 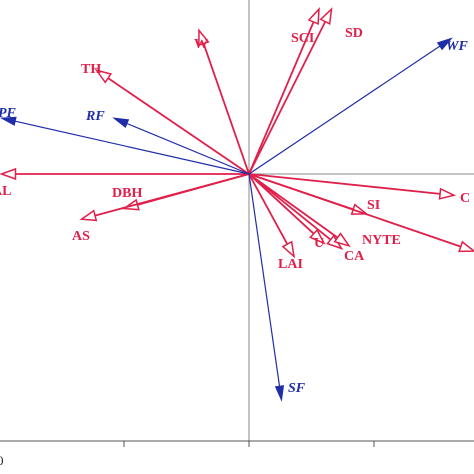 What do you see at coordinates (281, 98) in the screenshot?
I see `species-vector-sci` at bounding box center [281, 98].